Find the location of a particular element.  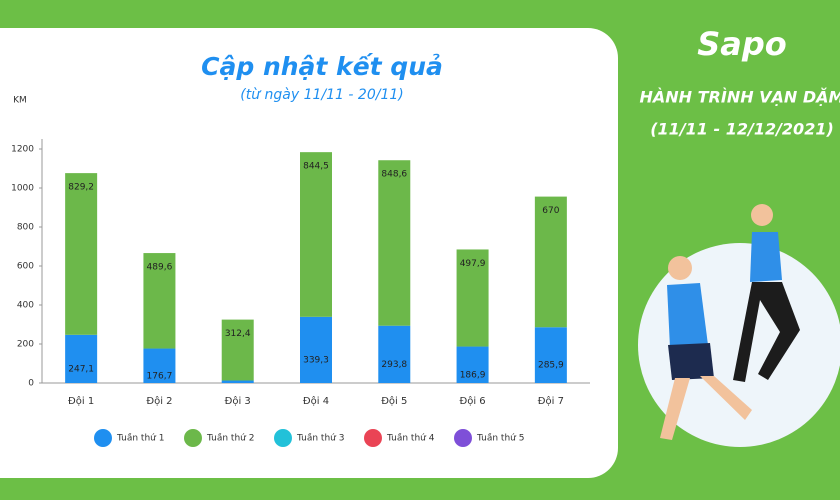

data-label: 670 is located at coordinates (550, 211).